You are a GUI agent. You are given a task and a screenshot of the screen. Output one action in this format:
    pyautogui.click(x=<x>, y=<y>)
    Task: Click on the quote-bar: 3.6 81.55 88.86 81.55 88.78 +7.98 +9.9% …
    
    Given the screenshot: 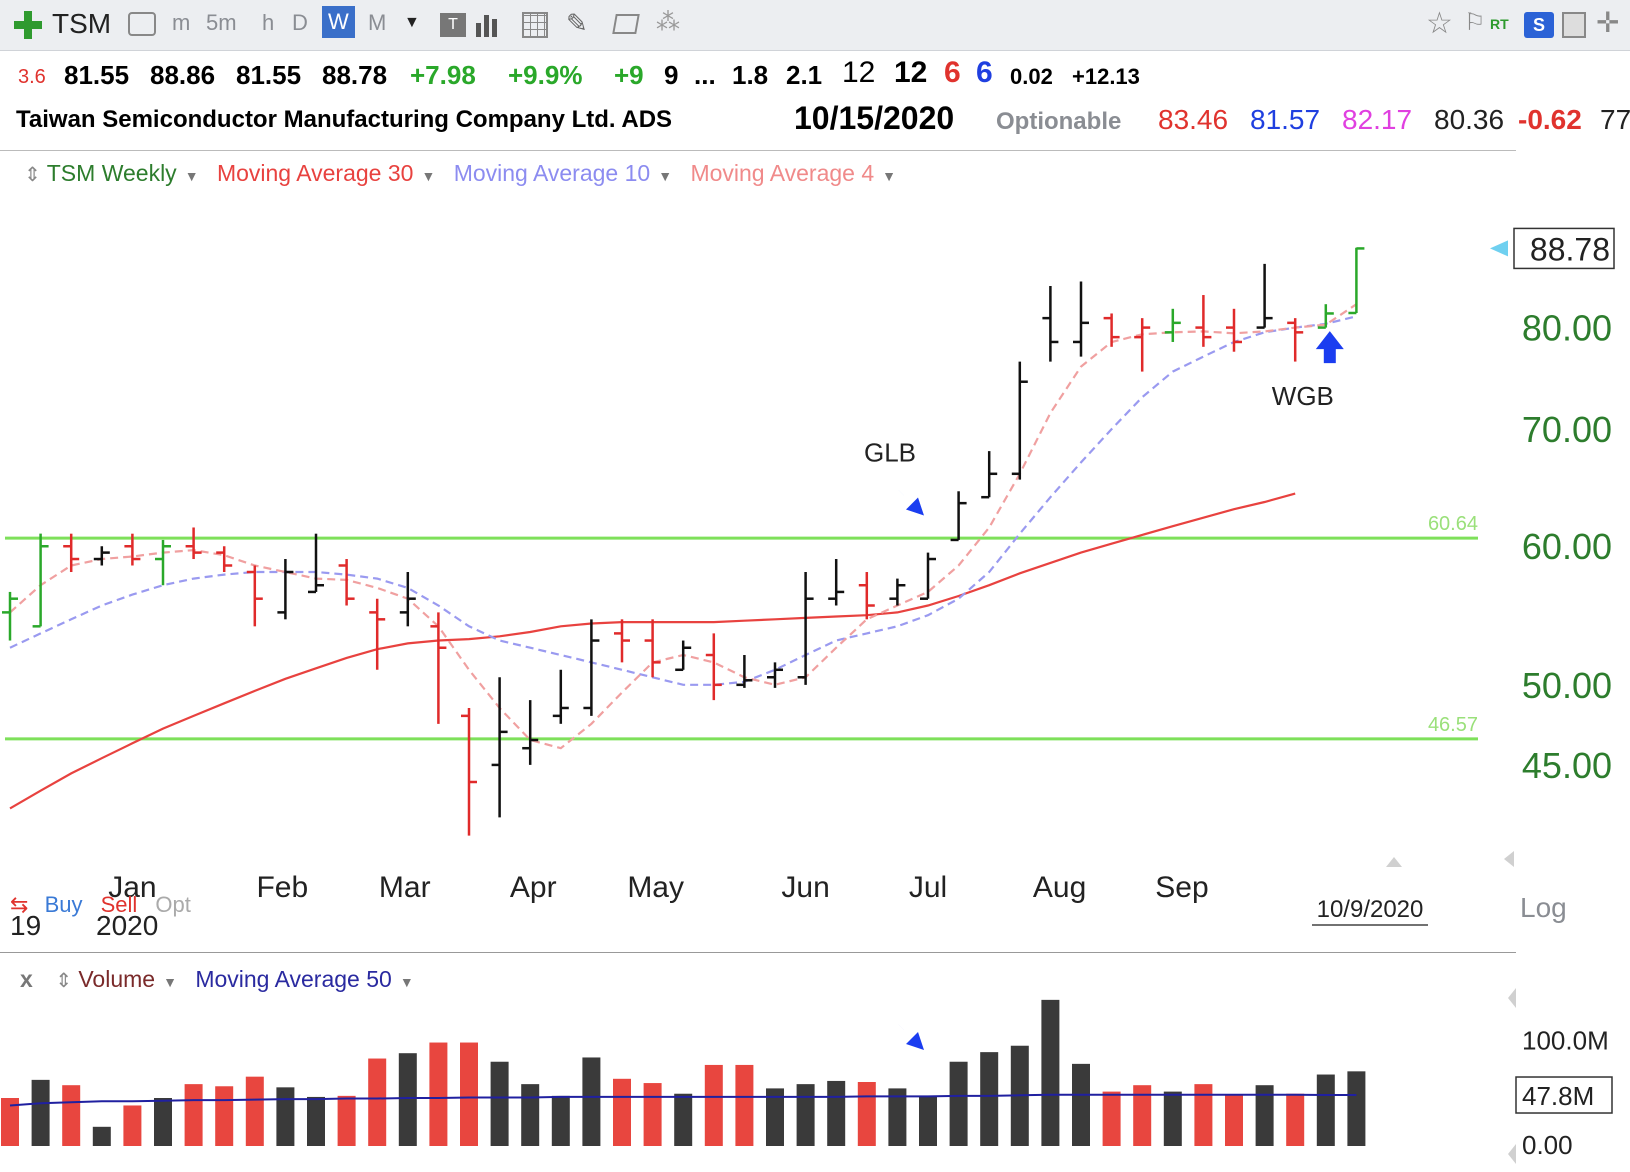 What is the action you would take?
    pyautogui.click(x=815, y=73)
    